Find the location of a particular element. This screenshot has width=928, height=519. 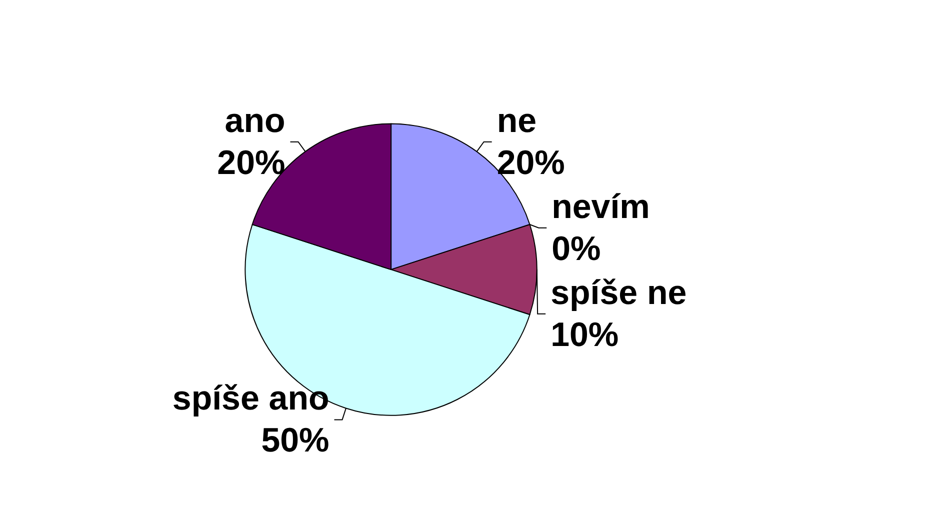

data-label: 10% is located at coordinates (584, 335).